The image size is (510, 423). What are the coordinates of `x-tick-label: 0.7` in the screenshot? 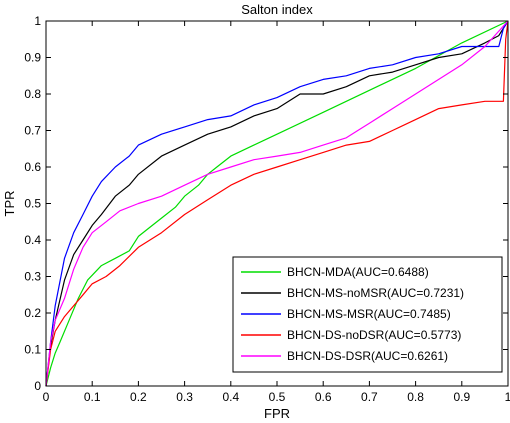 It's located at (369, 397).